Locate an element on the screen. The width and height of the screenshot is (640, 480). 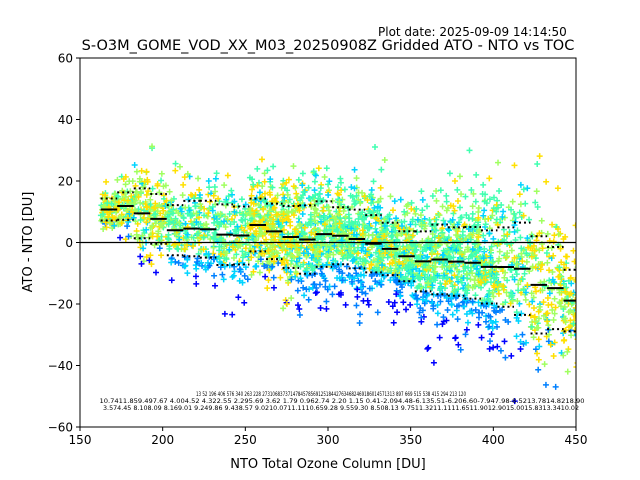
y-tick-label: 0 is located at coordinates (69, 243).